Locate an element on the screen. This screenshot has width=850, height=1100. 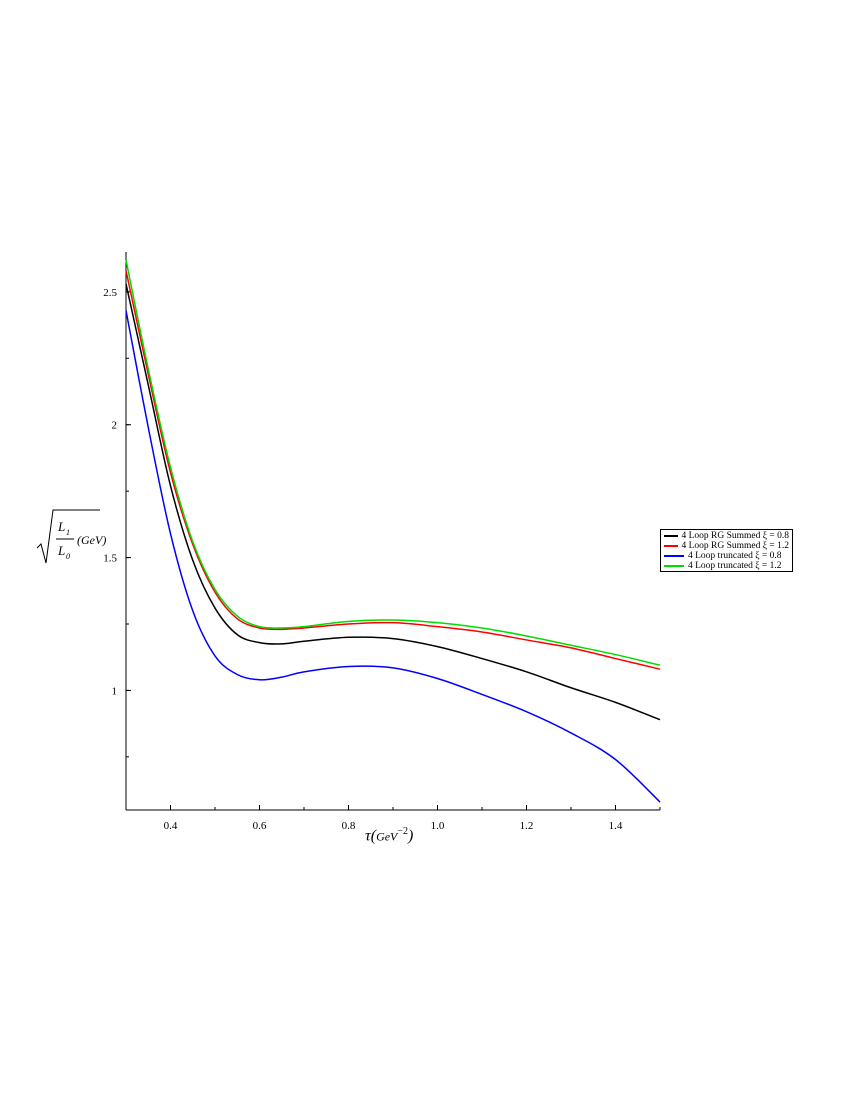
x-label-exponent: −2 is located at coordinates (403, 831).